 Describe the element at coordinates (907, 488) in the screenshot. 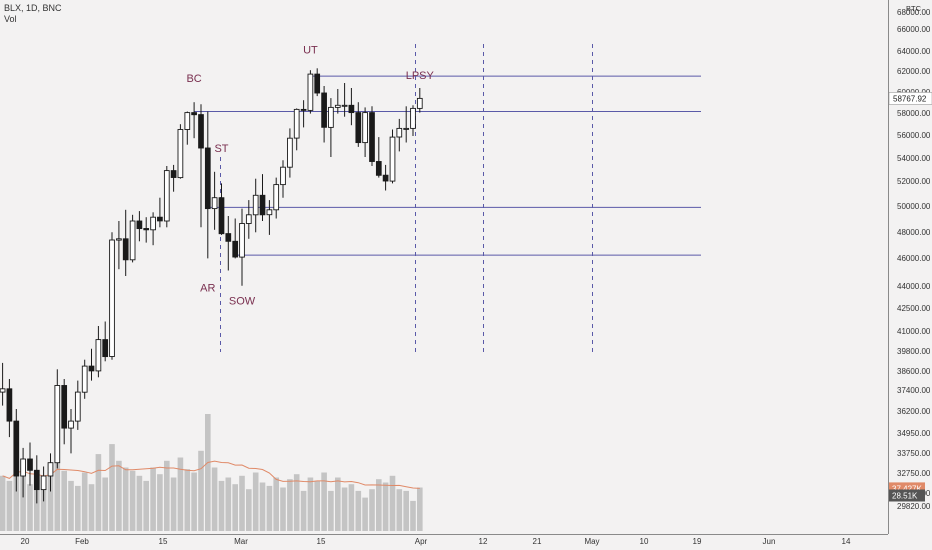

I see `volume-tag-label: 37.427K` at that location.